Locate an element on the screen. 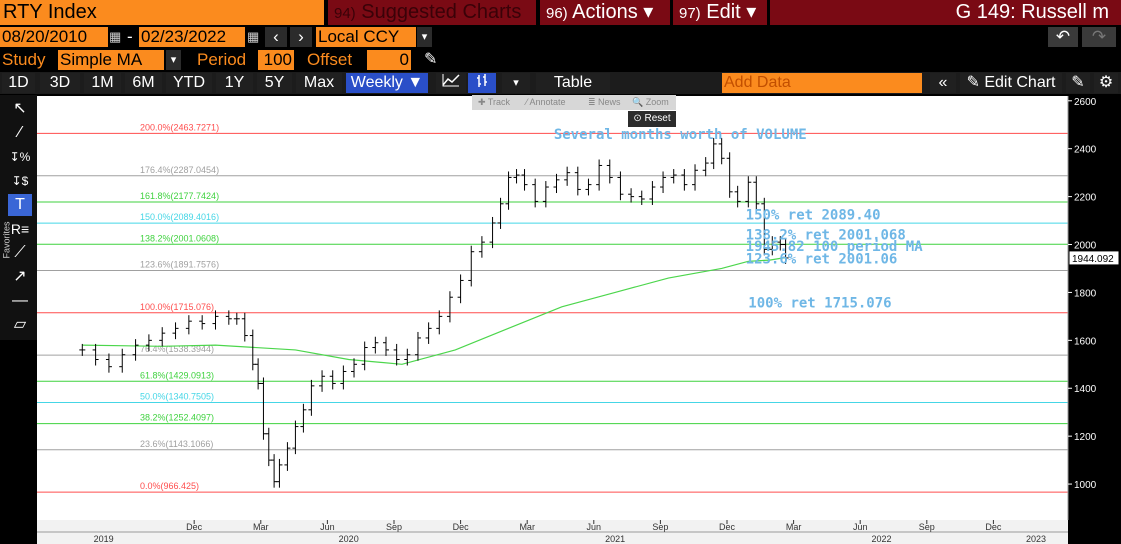  edit-chart-button: ✎ Edit Chart is located at coordinates (1011, 83).